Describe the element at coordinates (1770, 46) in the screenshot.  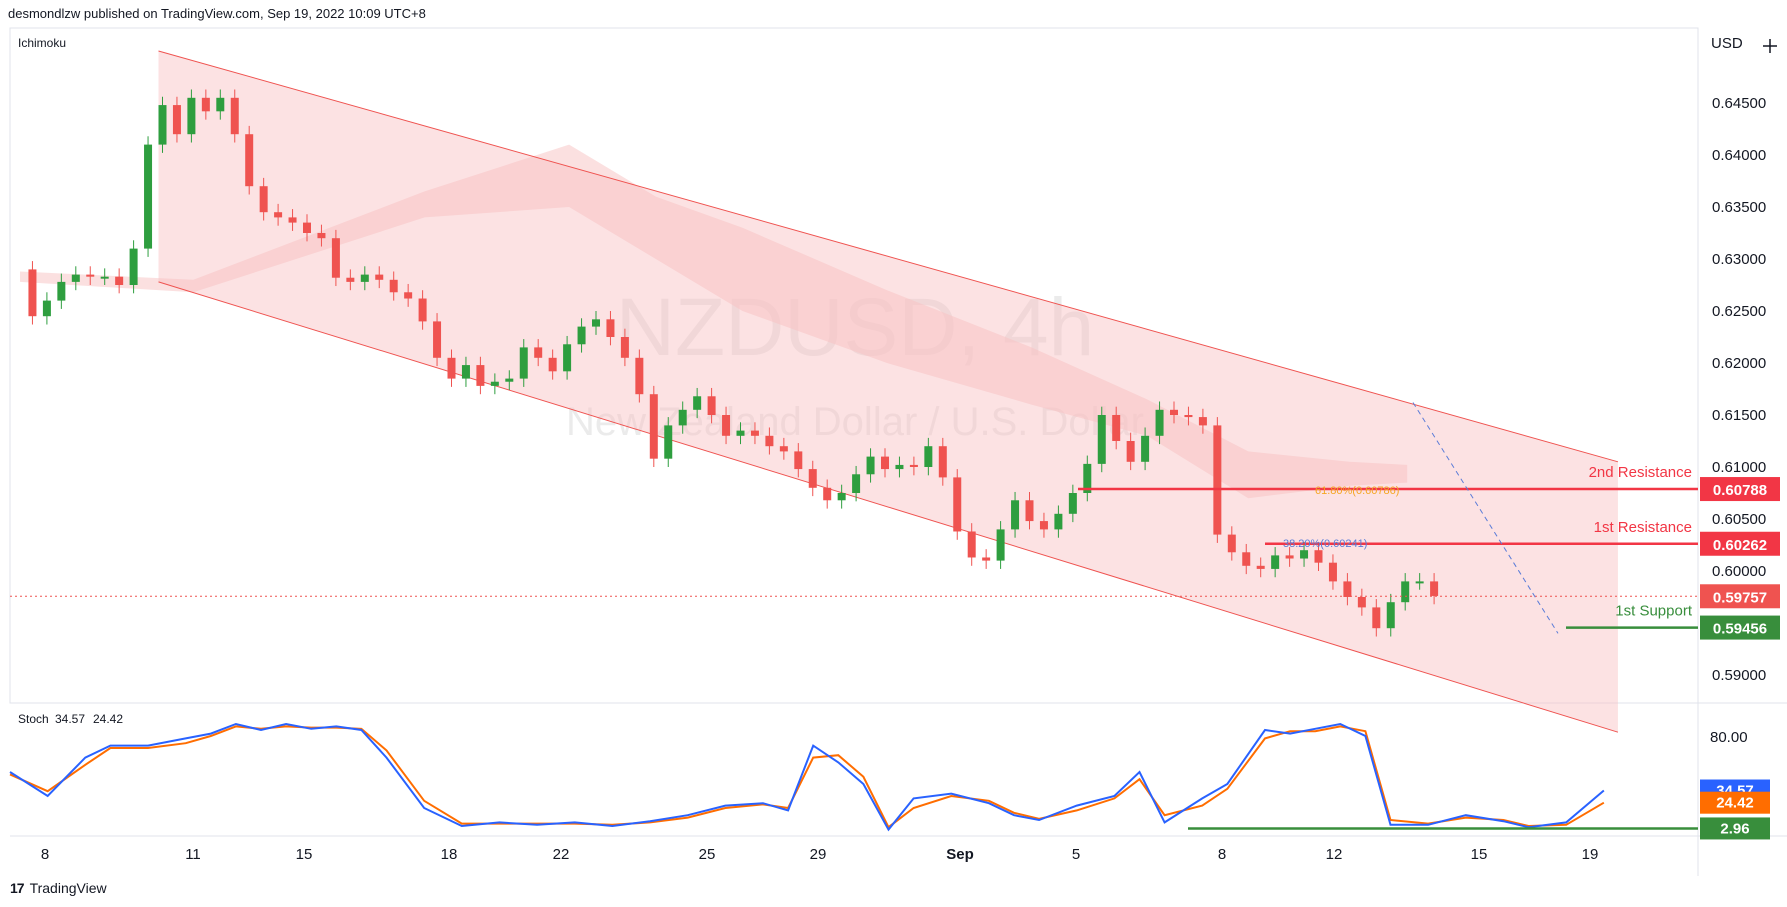
I see `add-icon` at that location.